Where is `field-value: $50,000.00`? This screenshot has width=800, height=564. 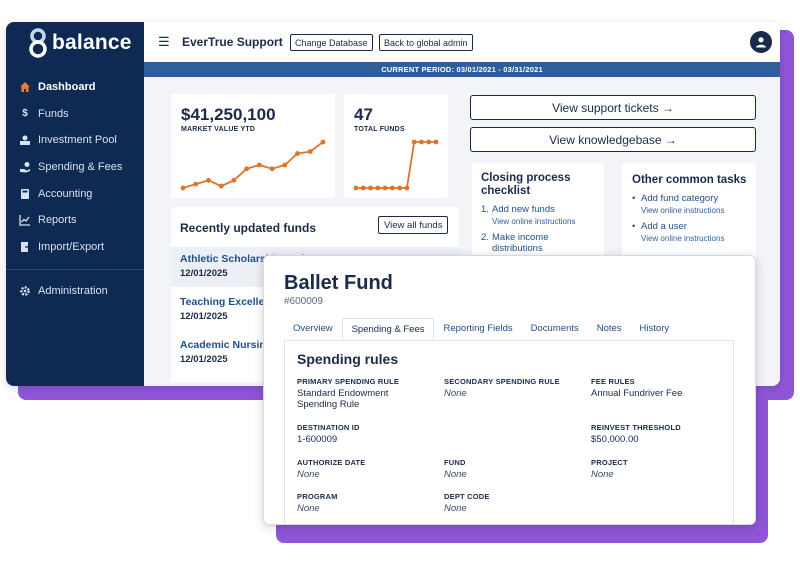
field-value: $50,000.00 is located at coordinates (615, 439).